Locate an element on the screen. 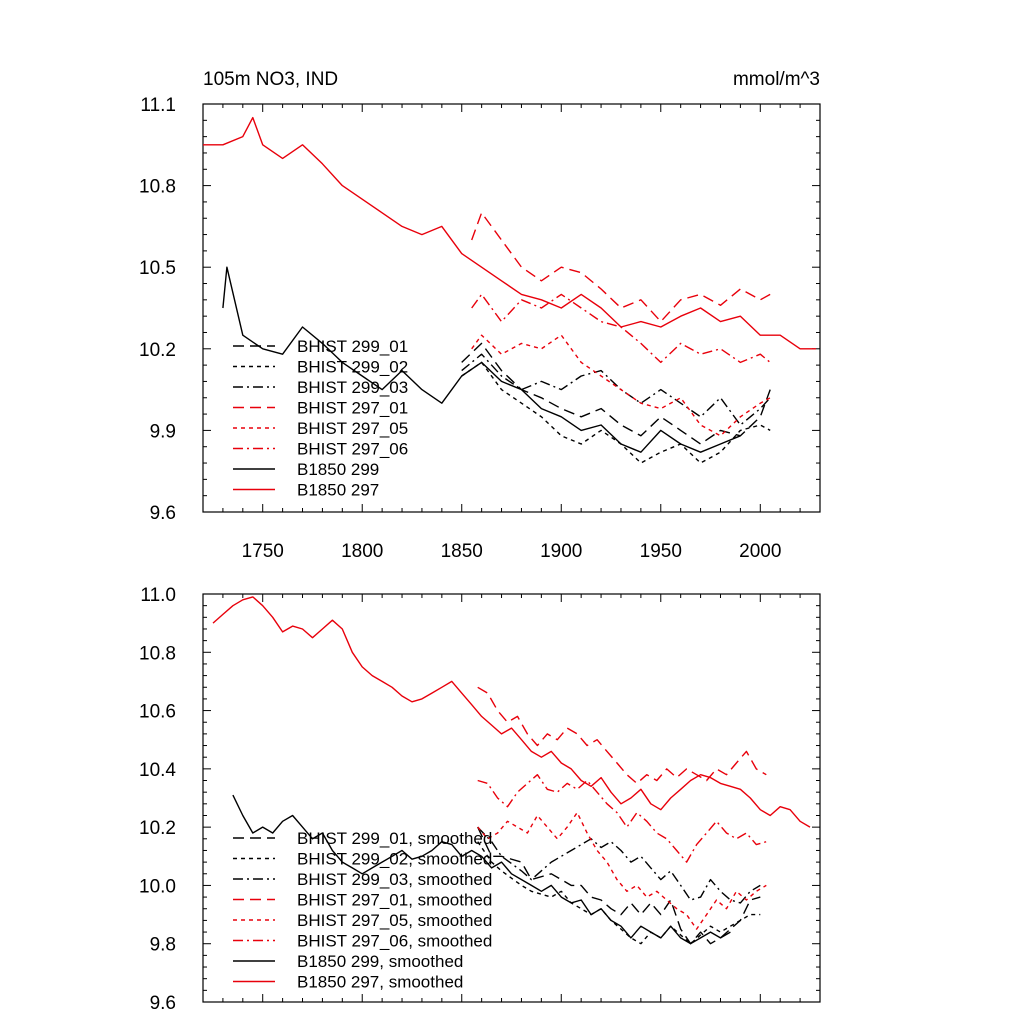 The image size is (1024, 1024). legend-label: BHIST 299_01 is located at coordinates (352, 346).